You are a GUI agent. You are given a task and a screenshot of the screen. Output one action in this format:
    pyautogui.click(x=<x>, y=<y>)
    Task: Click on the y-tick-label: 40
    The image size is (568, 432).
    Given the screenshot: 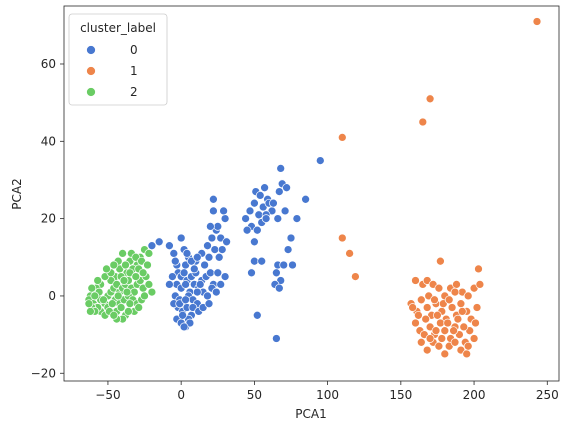 What is the action you would take?
    pyautogui.click(x=48, y=141)
    